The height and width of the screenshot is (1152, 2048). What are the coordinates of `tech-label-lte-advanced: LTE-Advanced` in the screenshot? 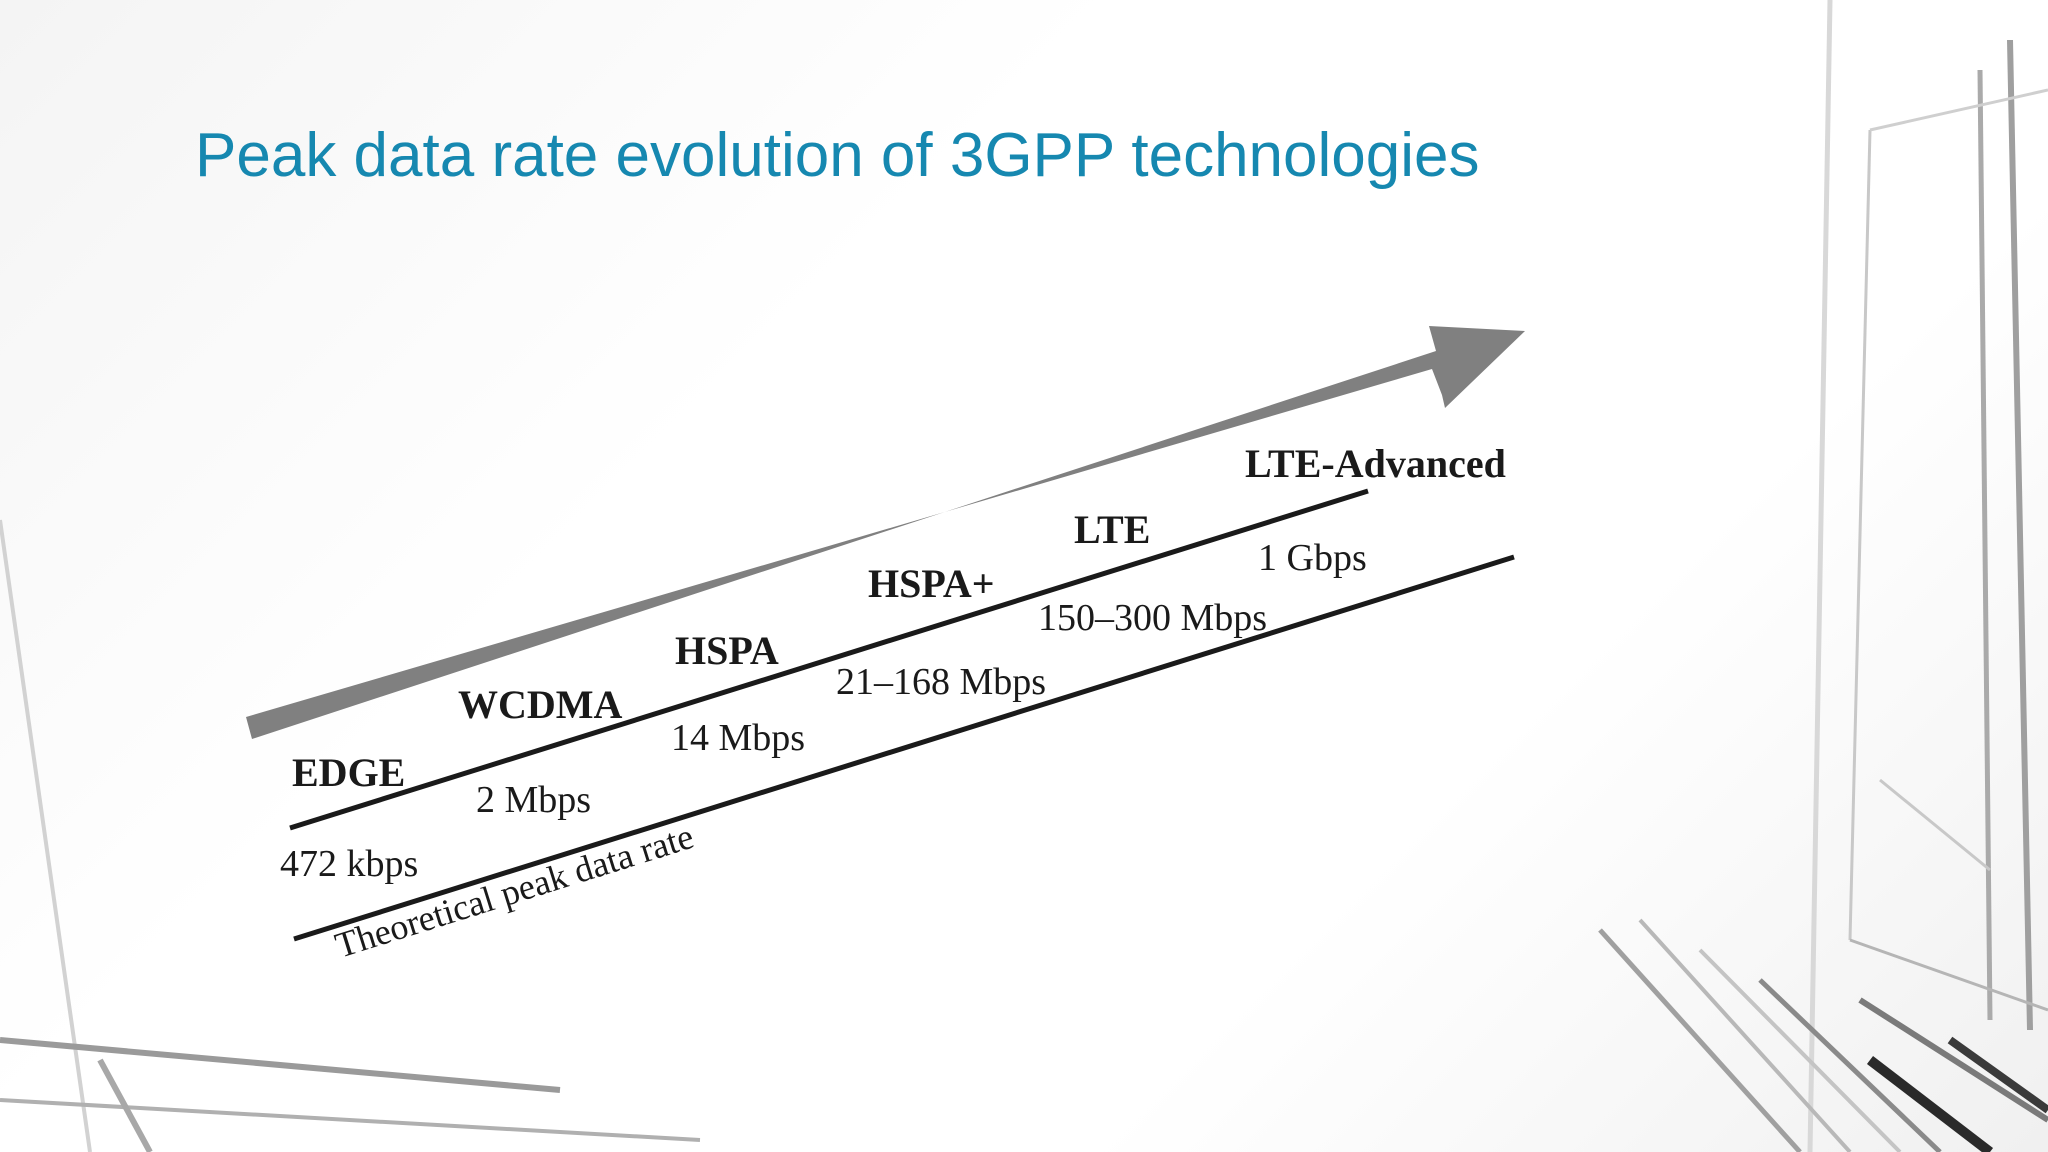 It's located at (1375, 463).